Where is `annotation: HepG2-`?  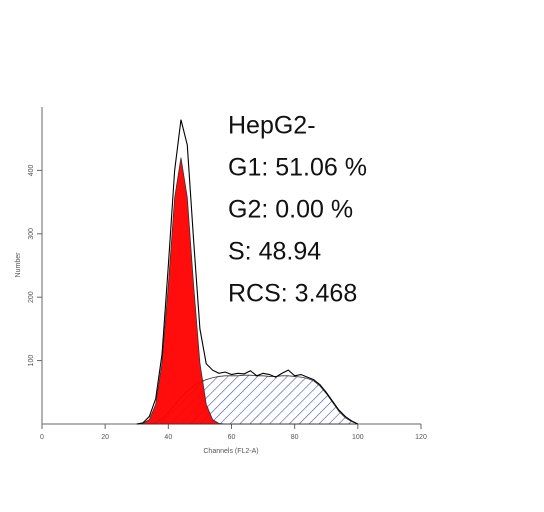
annotation: HepG2- is located at coordinates (272, 126).